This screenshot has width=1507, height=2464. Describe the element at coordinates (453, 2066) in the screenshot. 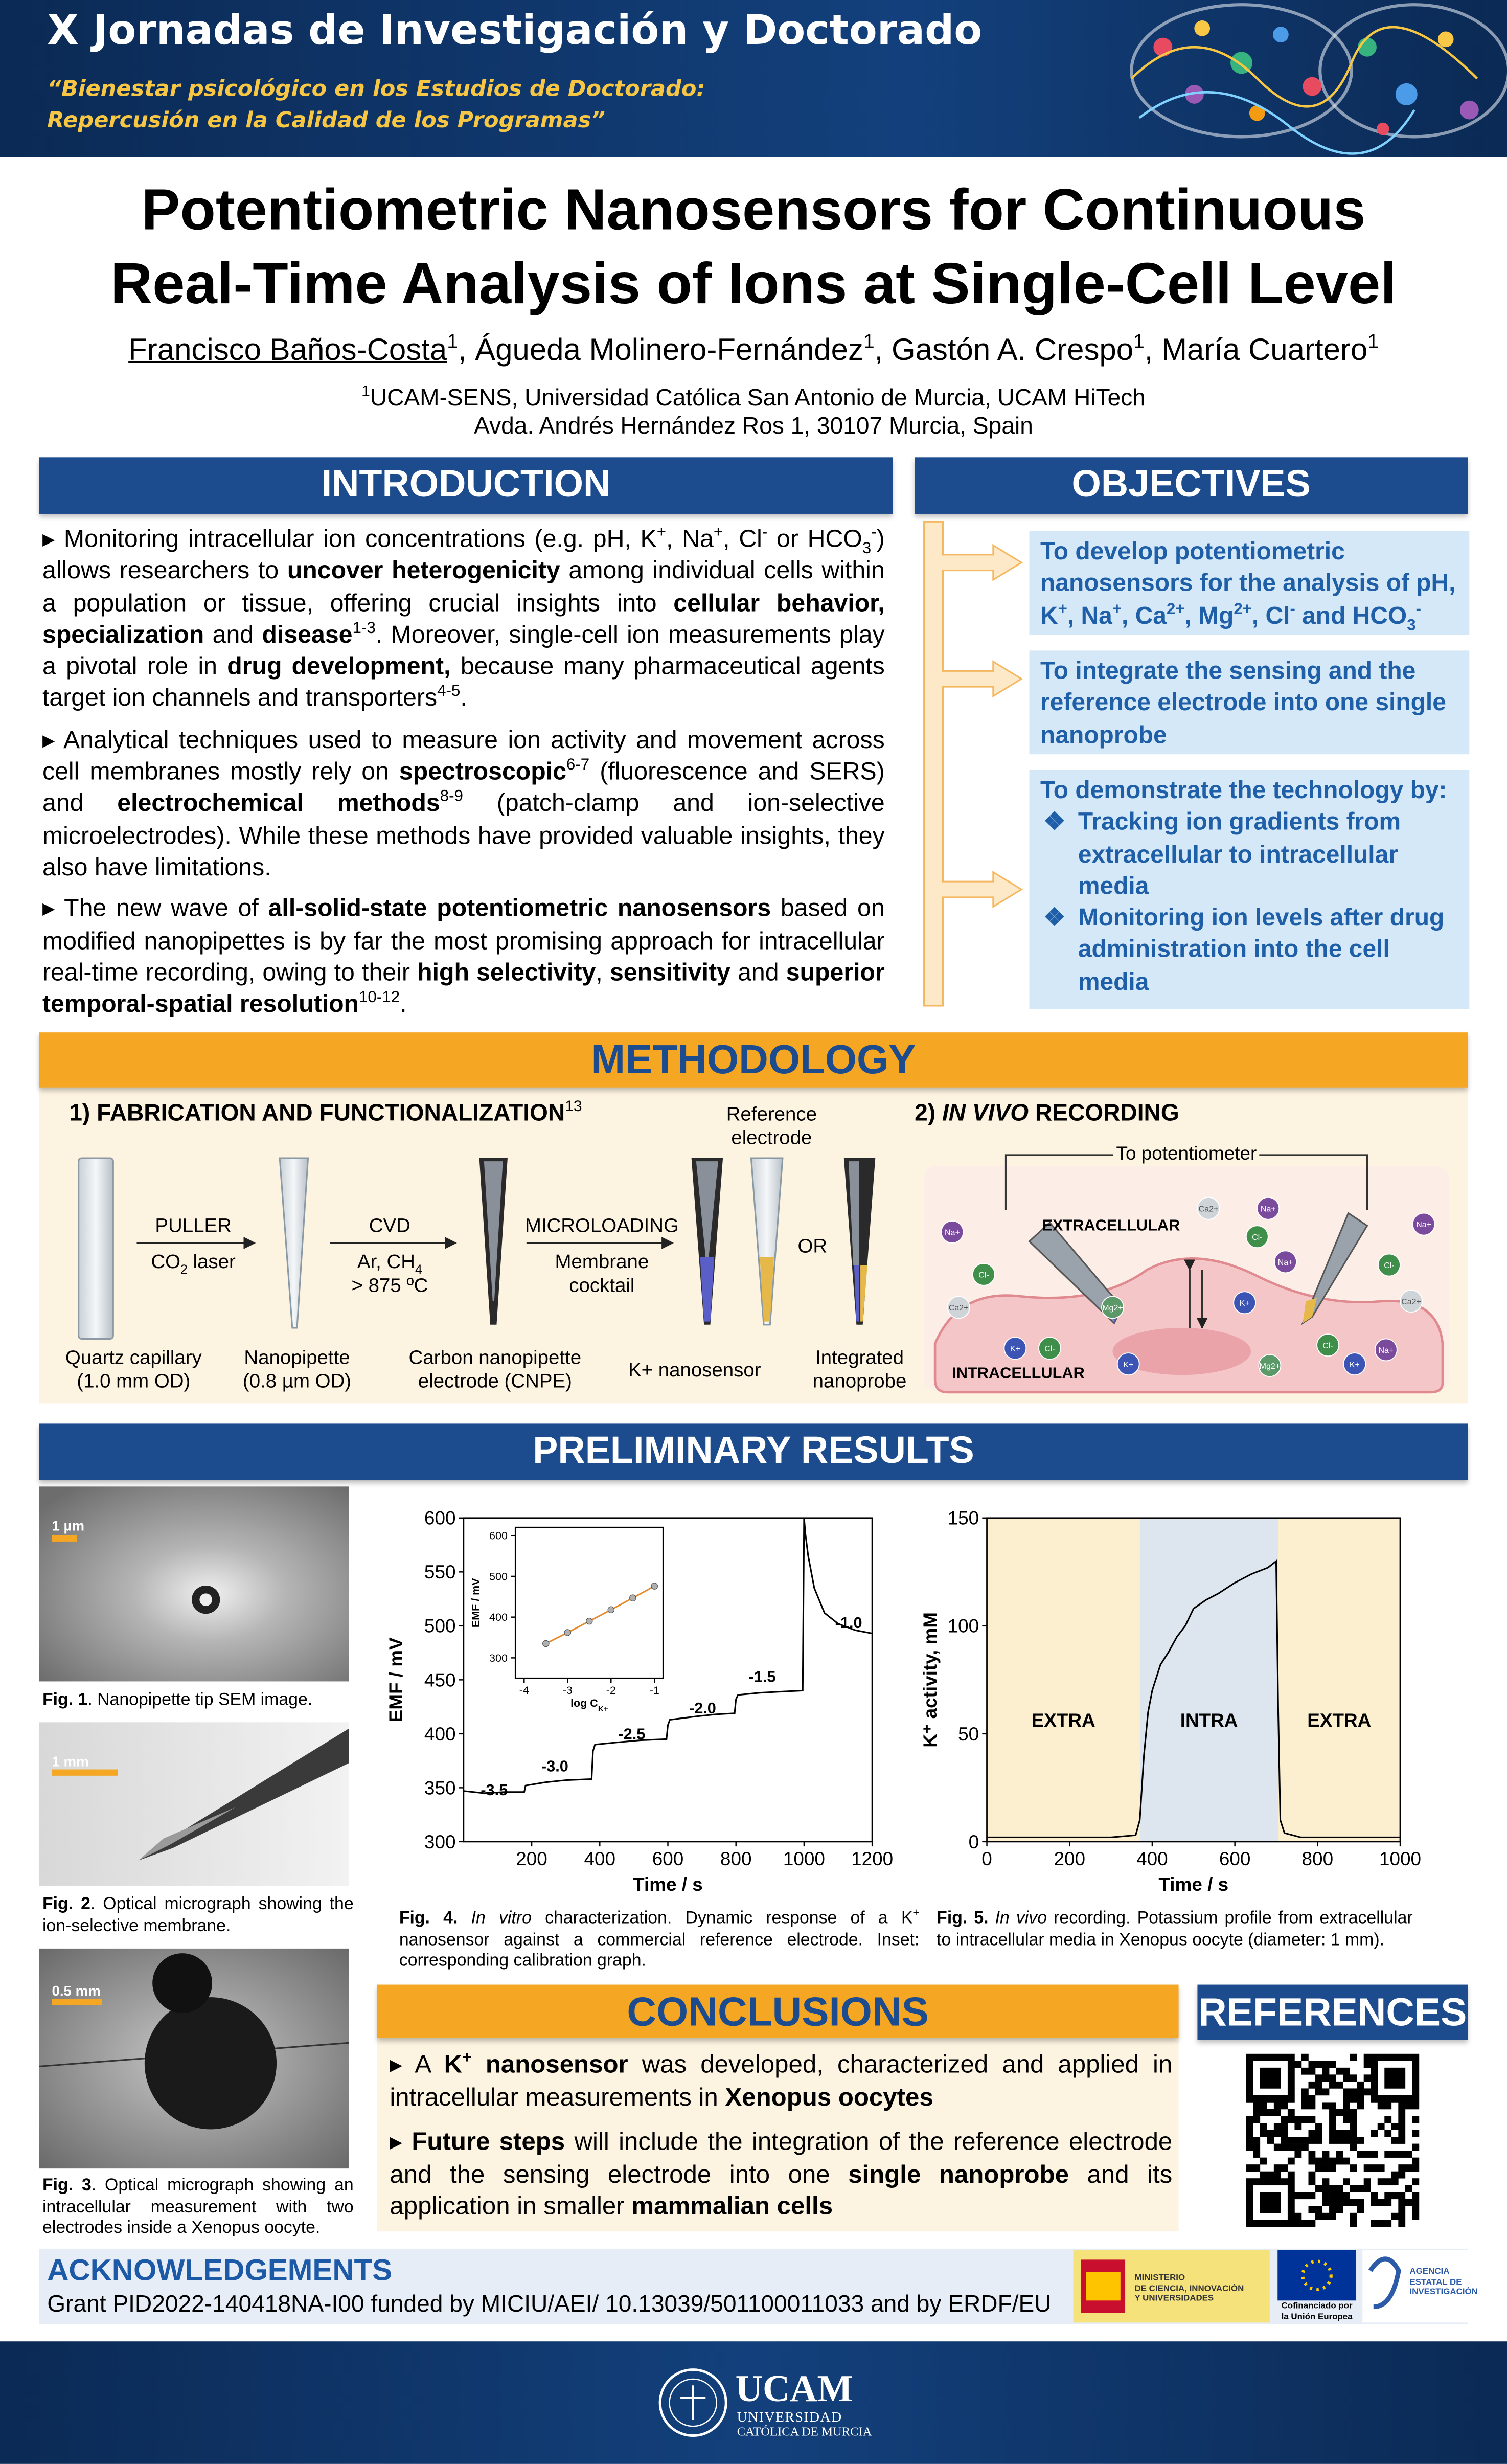

I see `text-run: K` at that location.